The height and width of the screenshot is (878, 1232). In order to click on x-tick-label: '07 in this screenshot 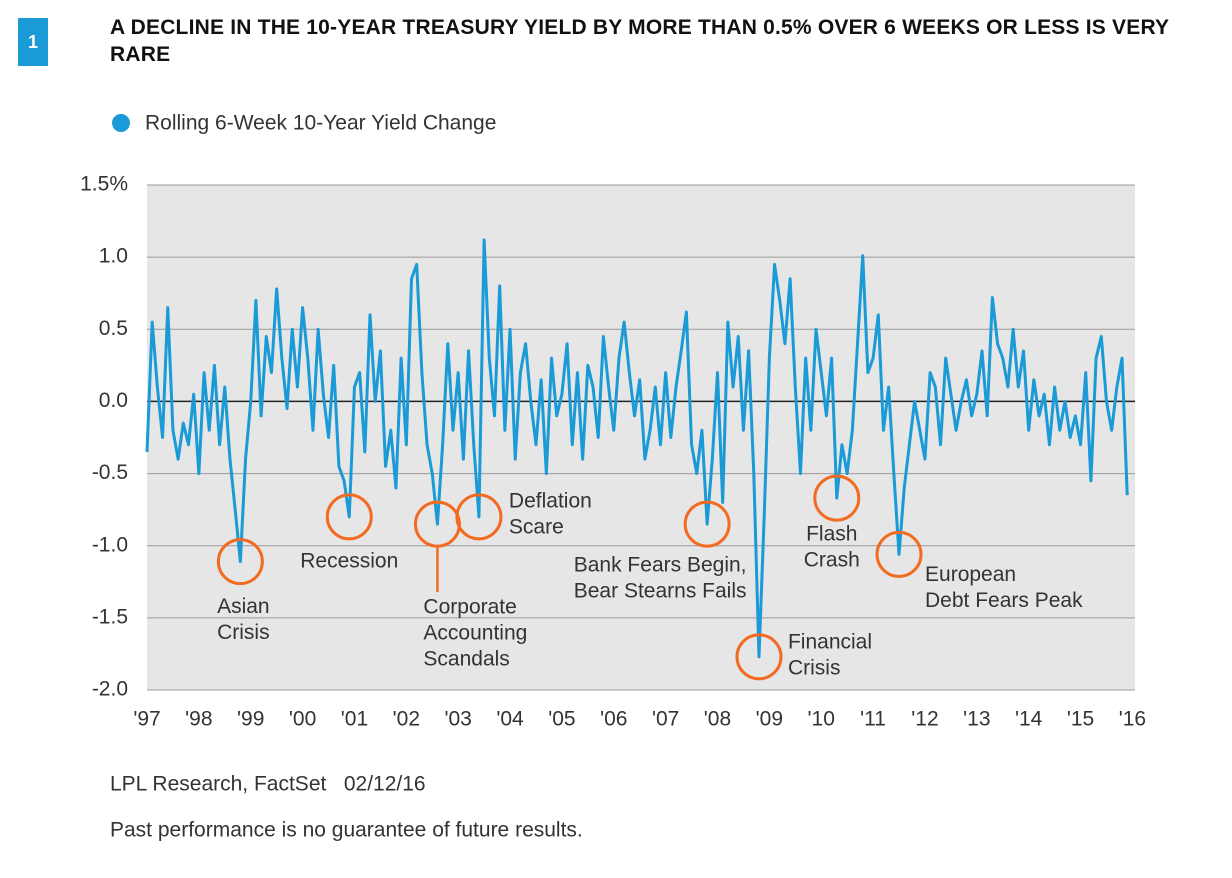, I will do `click(665, 719)`.